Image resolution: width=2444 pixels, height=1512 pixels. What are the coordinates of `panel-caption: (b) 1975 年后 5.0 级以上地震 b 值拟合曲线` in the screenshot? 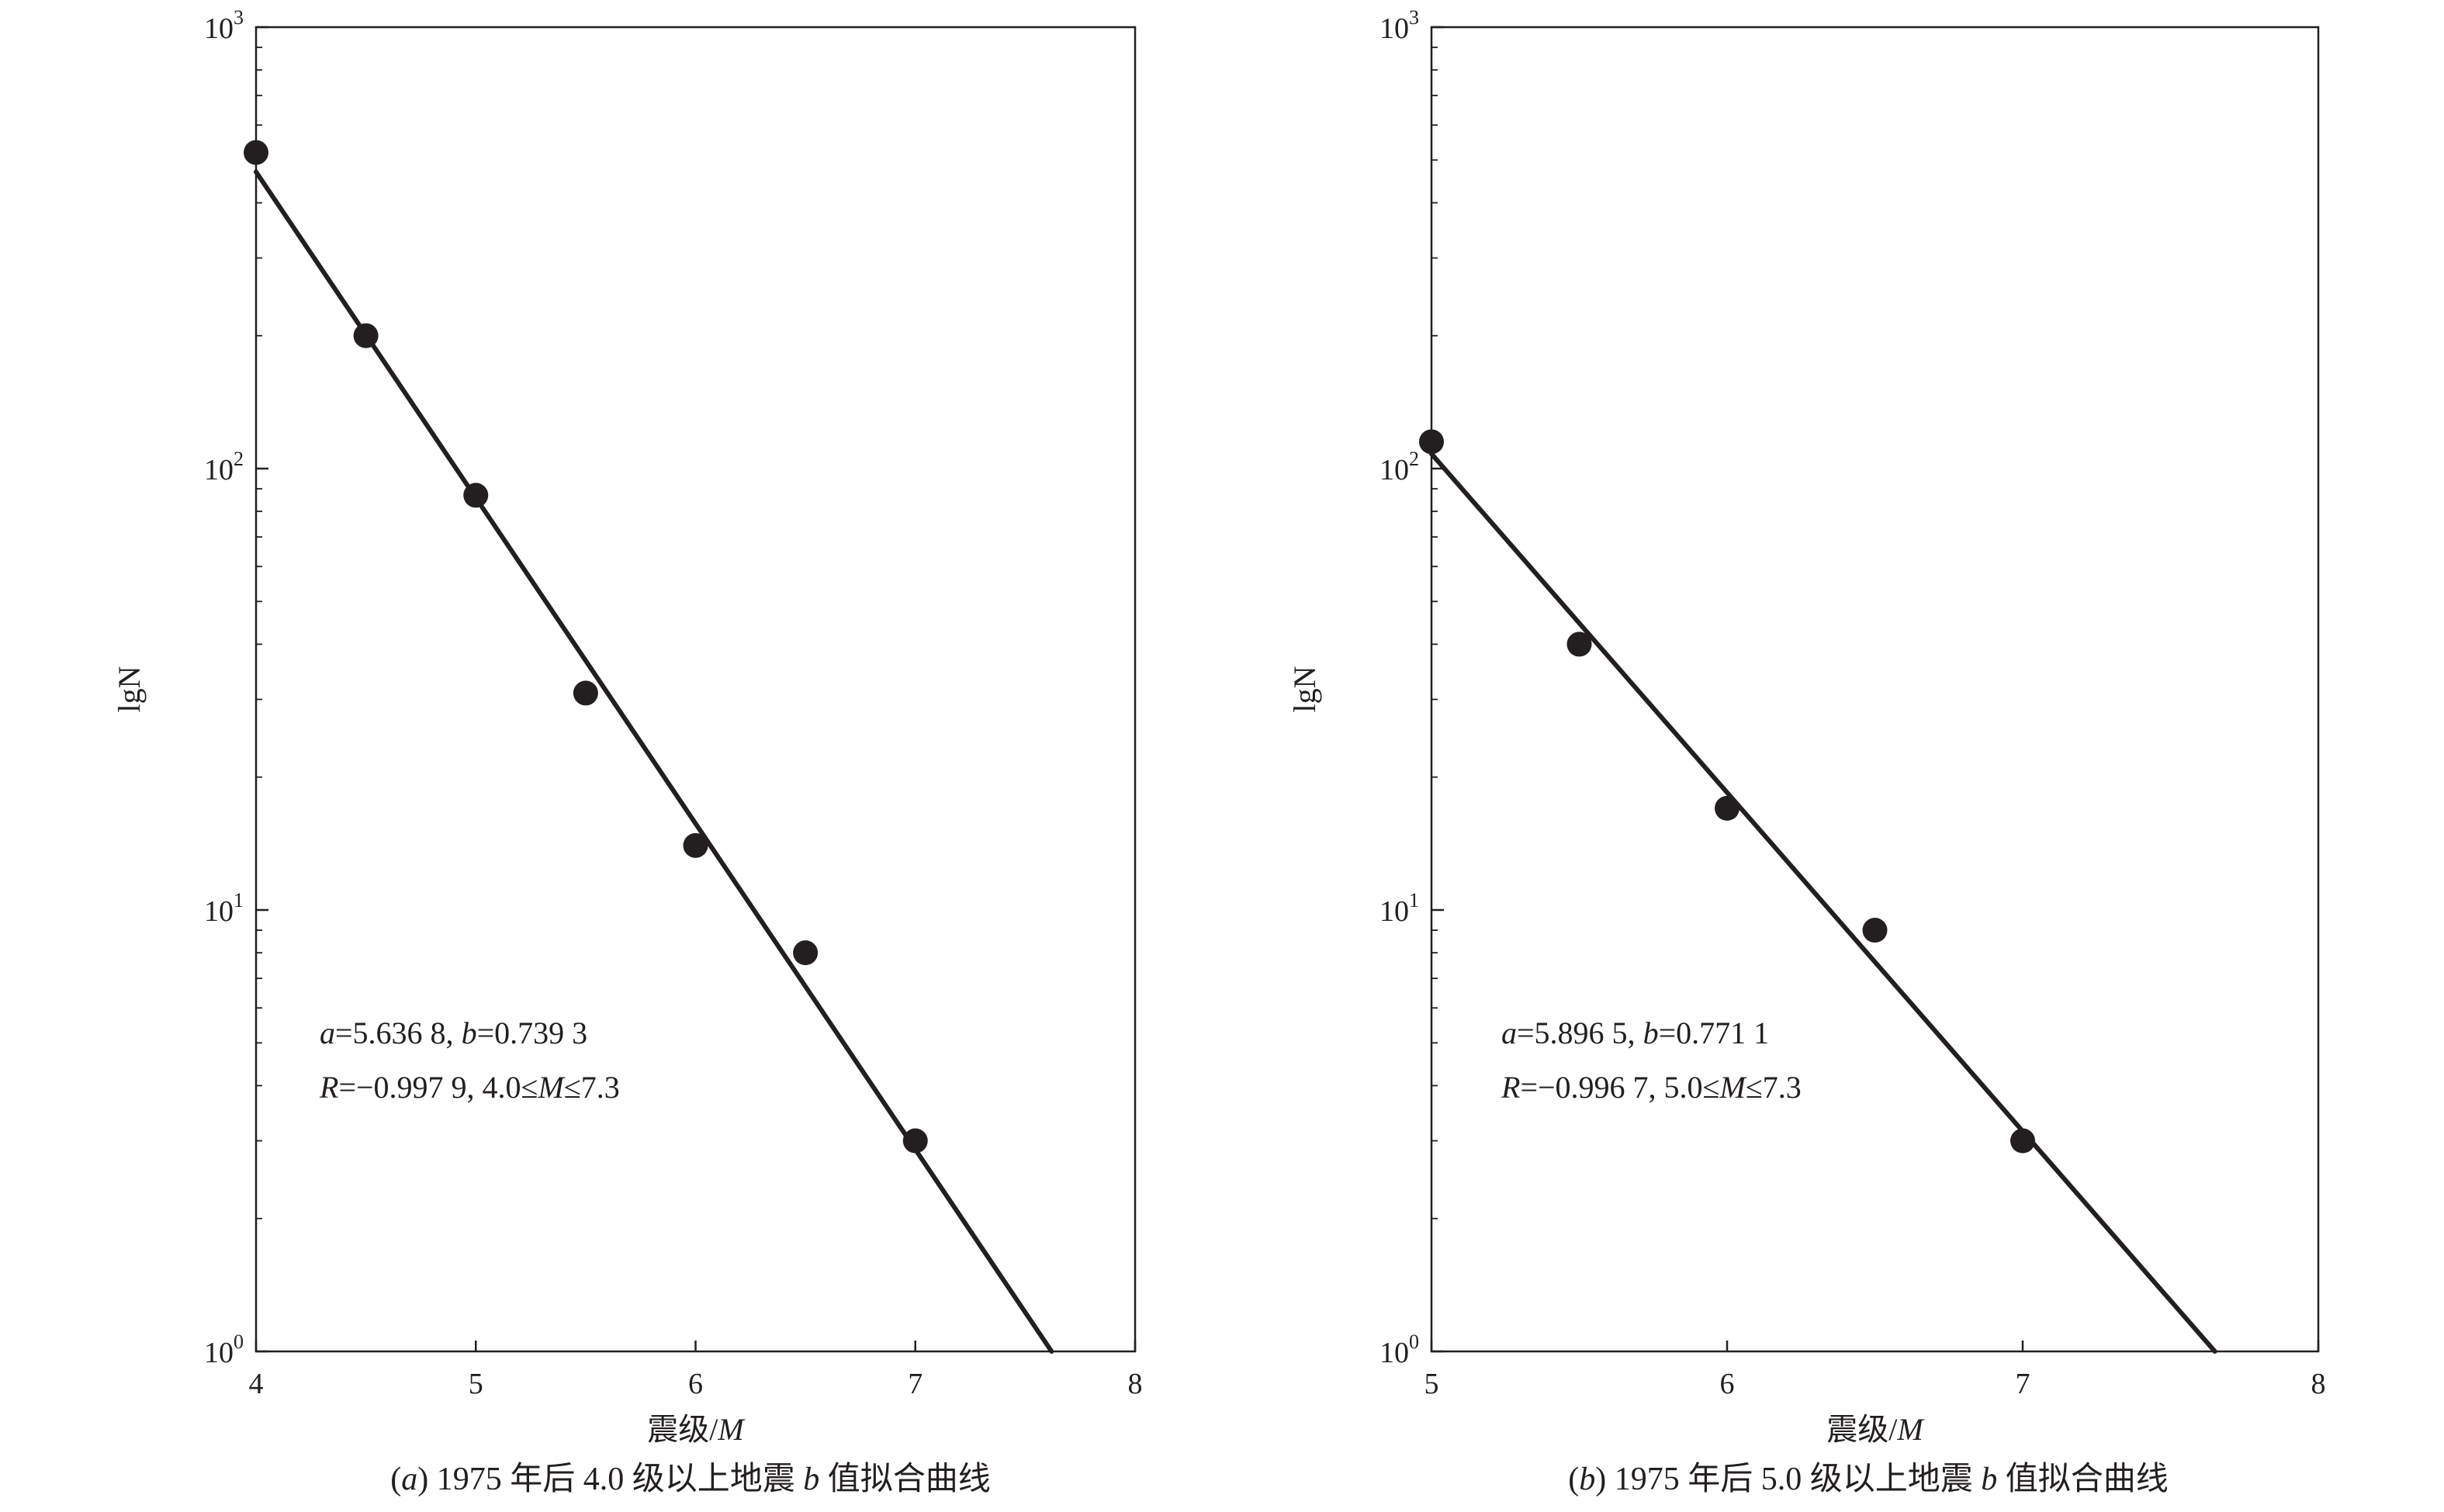 It's located at (1868, 1479).